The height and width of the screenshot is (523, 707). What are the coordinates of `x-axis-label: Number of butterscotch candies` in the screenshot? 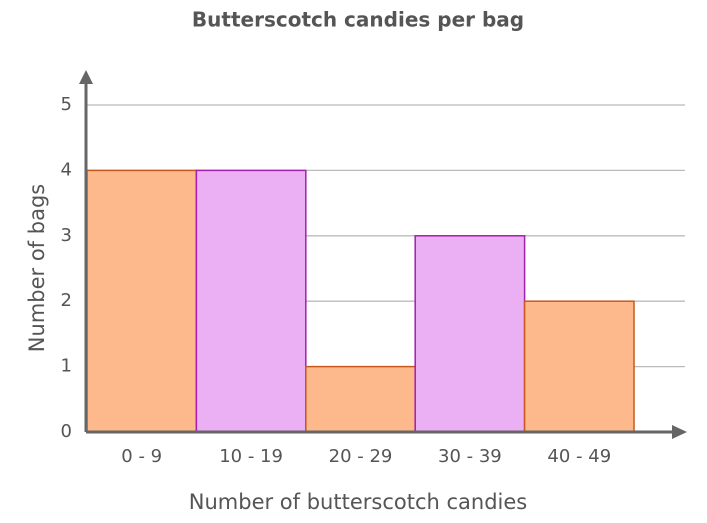 It's located at (358, 502).